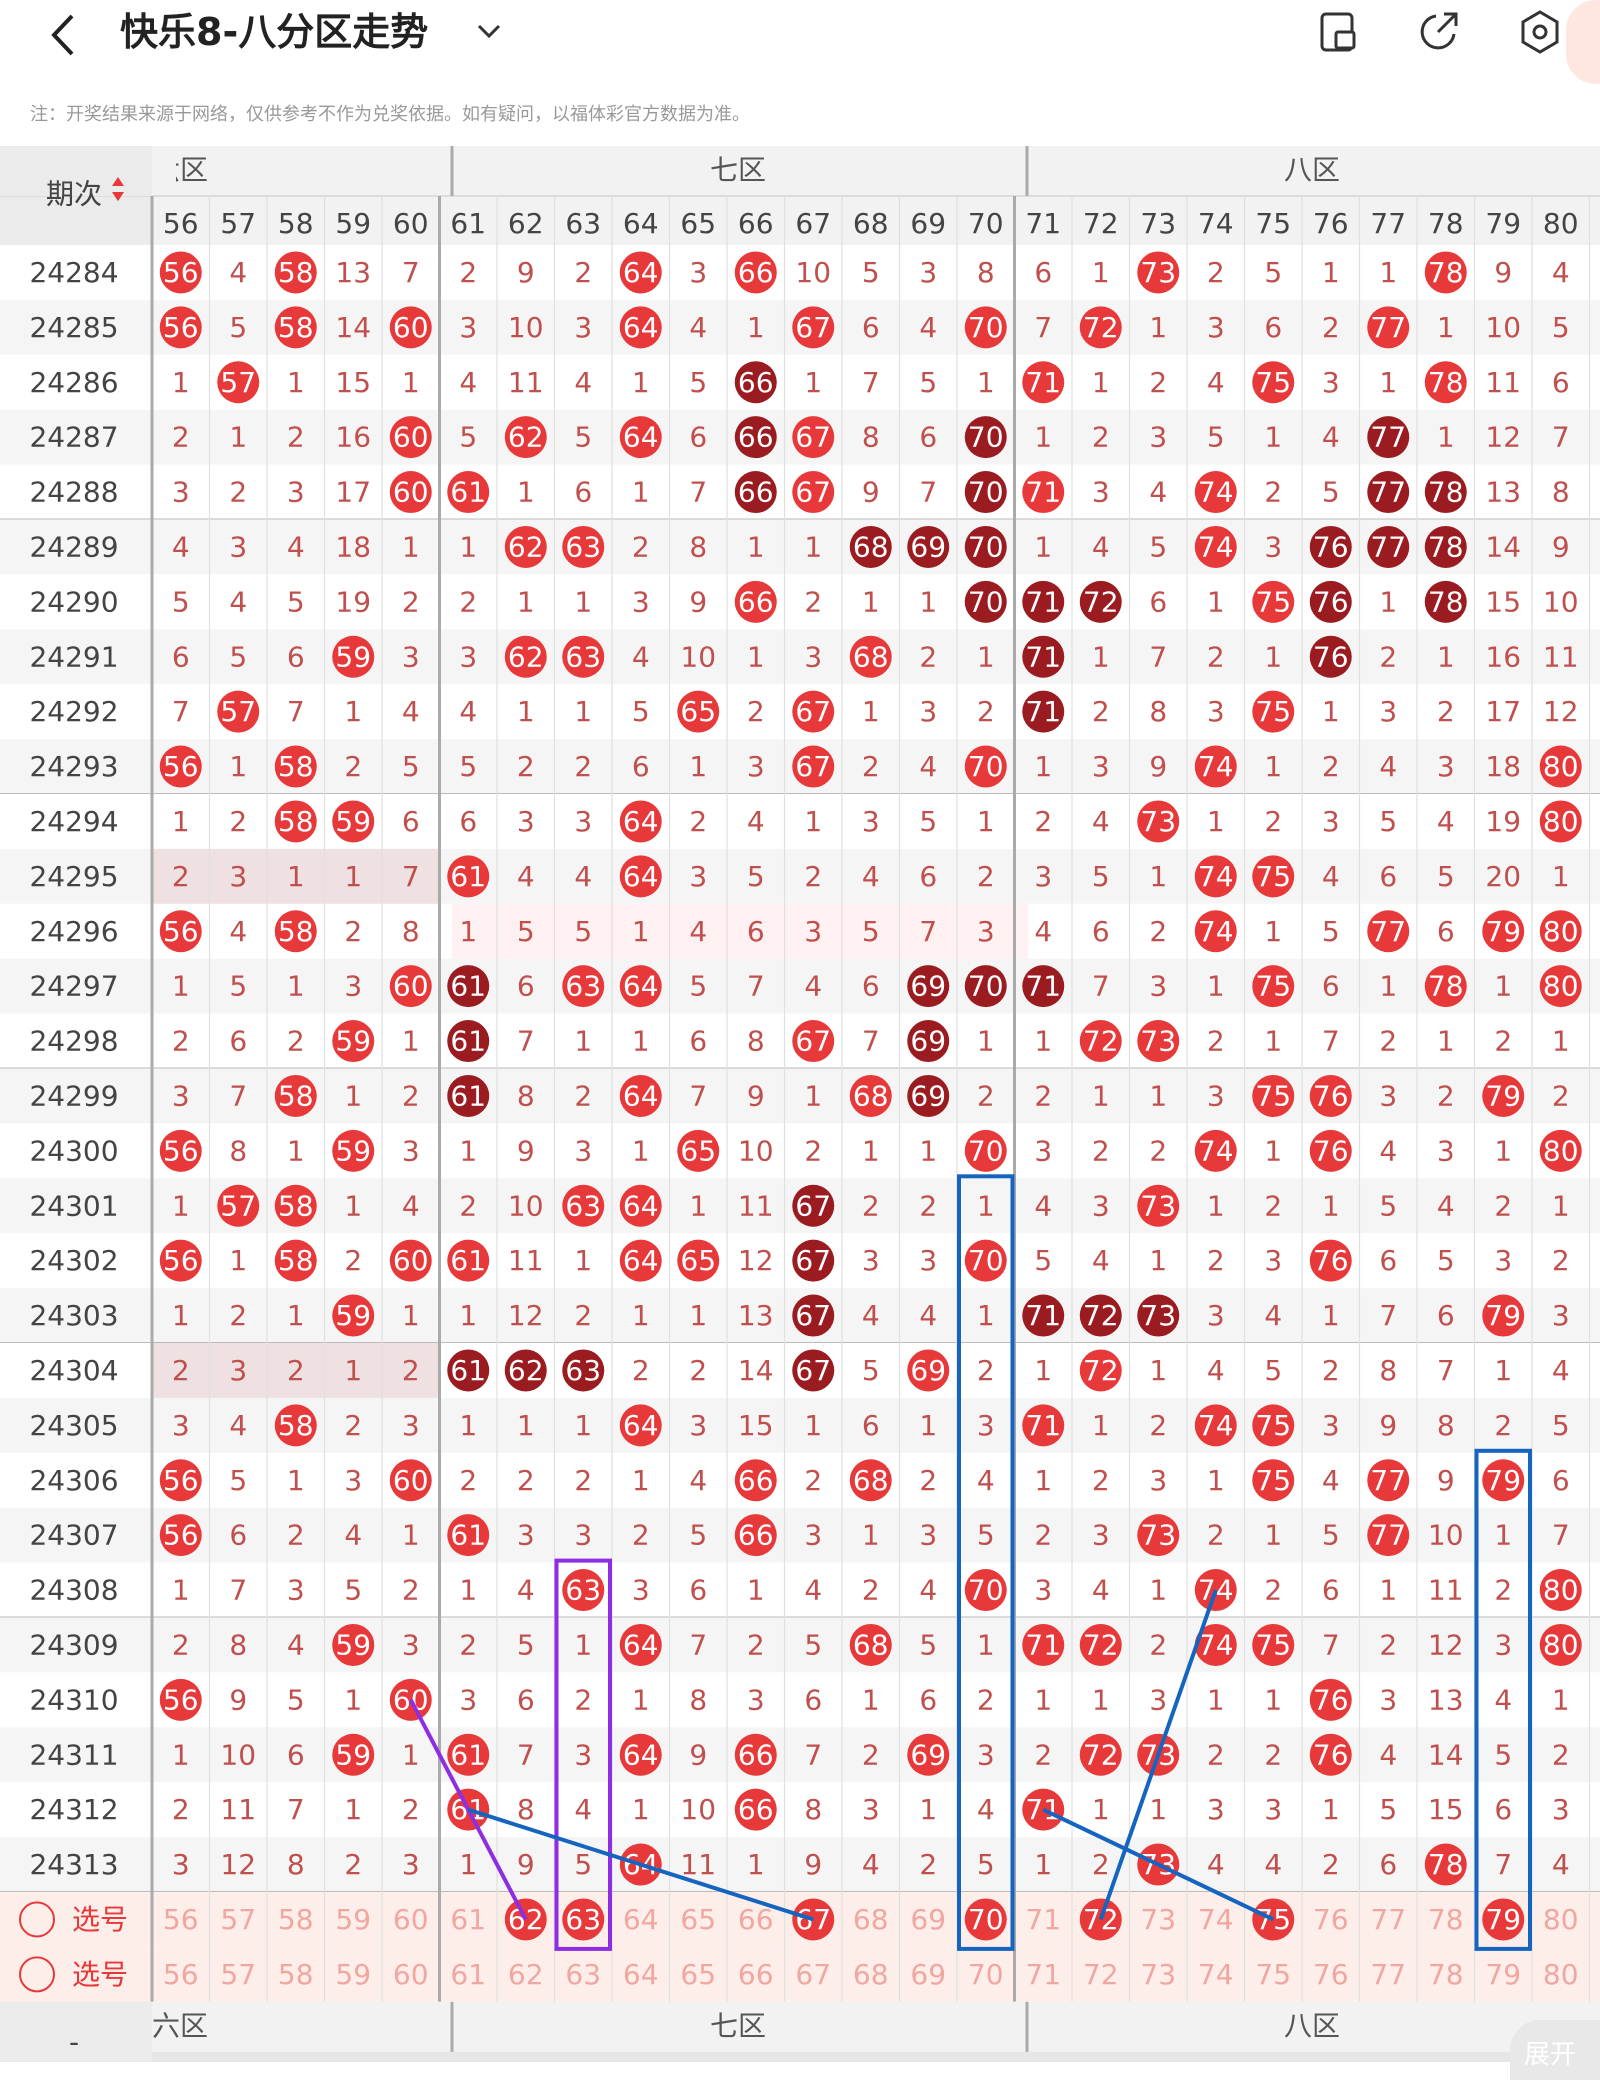 This screenshot has width=1600, height=2080. What do you see at coordinates (641, 821) in the screenshot?
I see `hit-number: 64` at bounding box center [641, 821].